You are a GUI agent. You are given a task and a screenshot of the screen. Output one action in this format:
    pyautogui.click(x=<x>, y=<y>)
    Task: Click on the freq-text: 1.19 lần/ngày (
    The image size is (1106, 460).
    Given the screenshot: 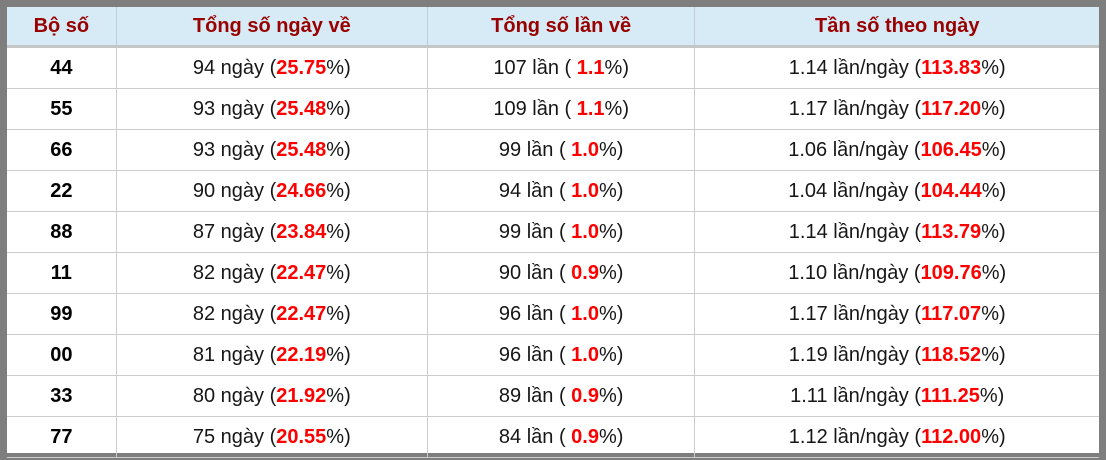 What is the action you would take?
    pyautogui.click(x=855, y=354)
    